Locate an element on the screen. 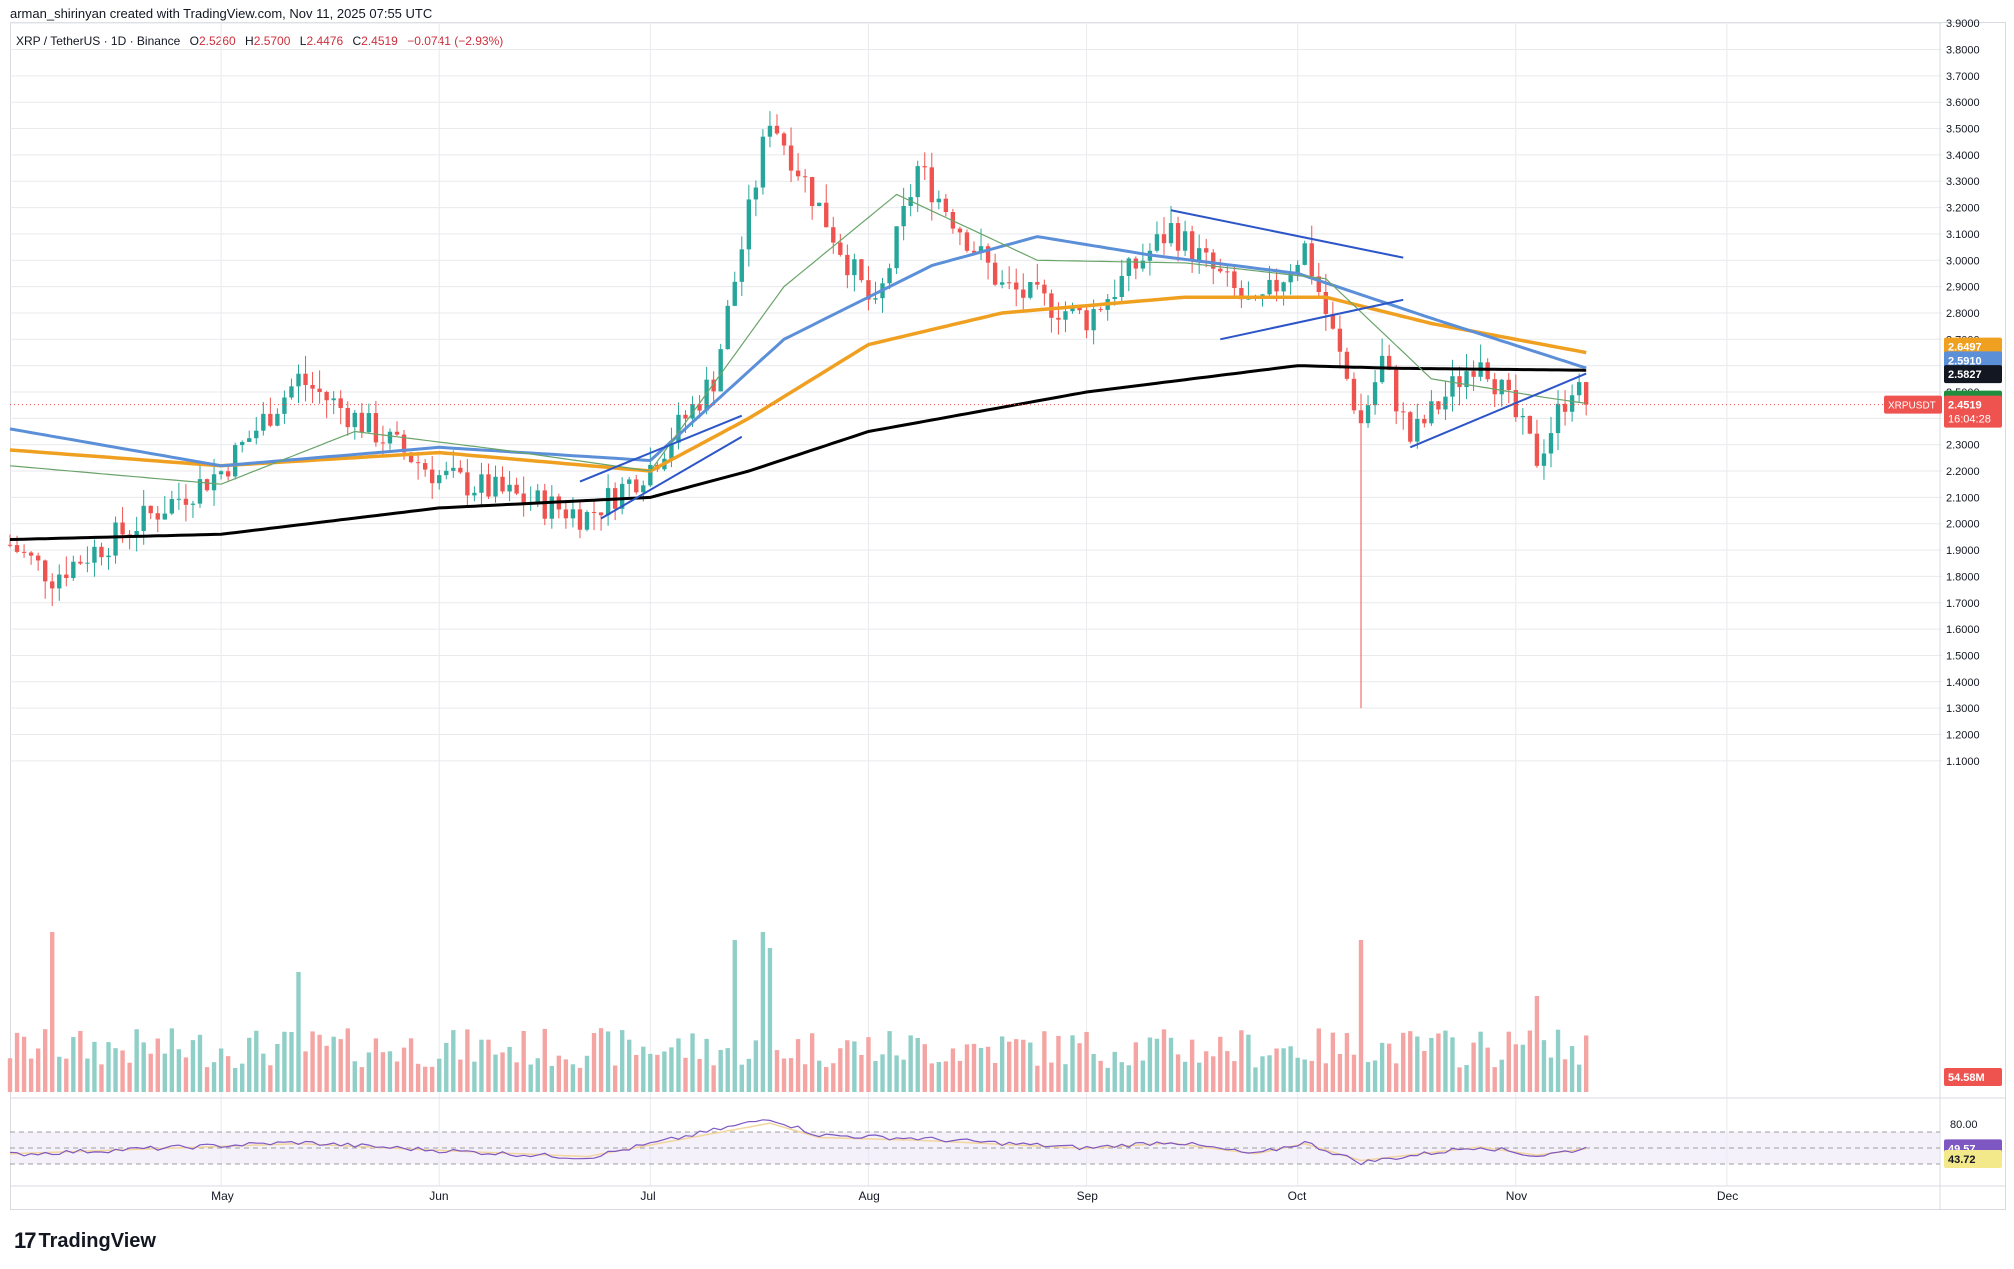  time-tick-label: Jun is located at coordinates (438, 1196).